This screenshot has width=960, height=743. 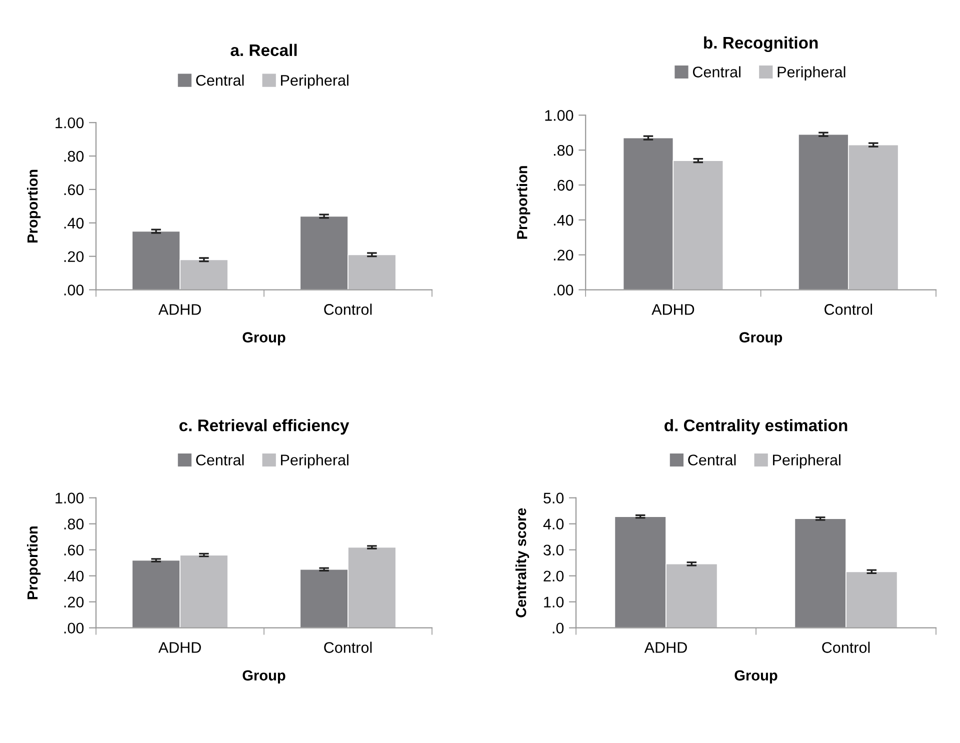 I want to click on y-tick-label: 1.0, so click(x=554, y=602).